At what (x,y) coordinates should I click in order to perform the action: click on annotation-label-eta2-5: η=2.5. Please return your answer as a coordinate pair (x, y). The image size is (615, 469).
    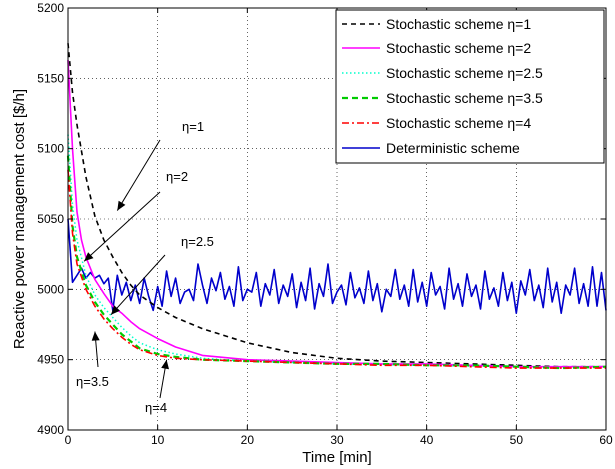
    Looking at the image, I should click on (197, 241).